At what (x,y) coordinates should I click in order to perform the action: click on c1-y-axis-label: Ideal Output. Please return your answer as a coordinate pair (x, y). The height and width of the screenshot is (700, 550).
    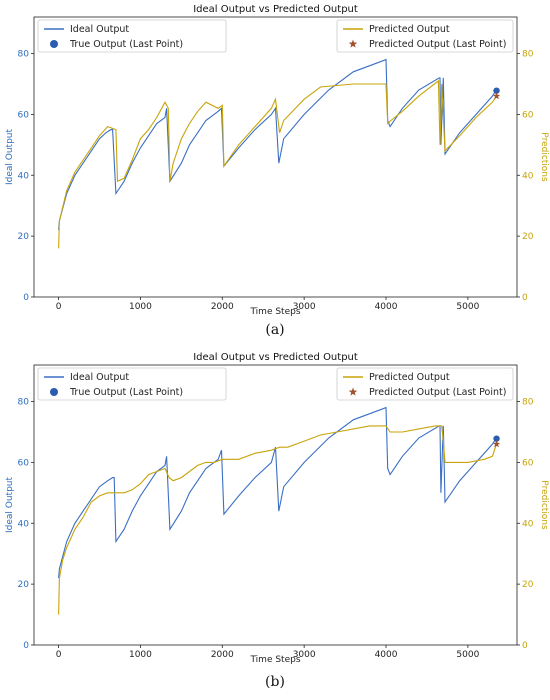
    Looking at the image, I should click on (10, 505).